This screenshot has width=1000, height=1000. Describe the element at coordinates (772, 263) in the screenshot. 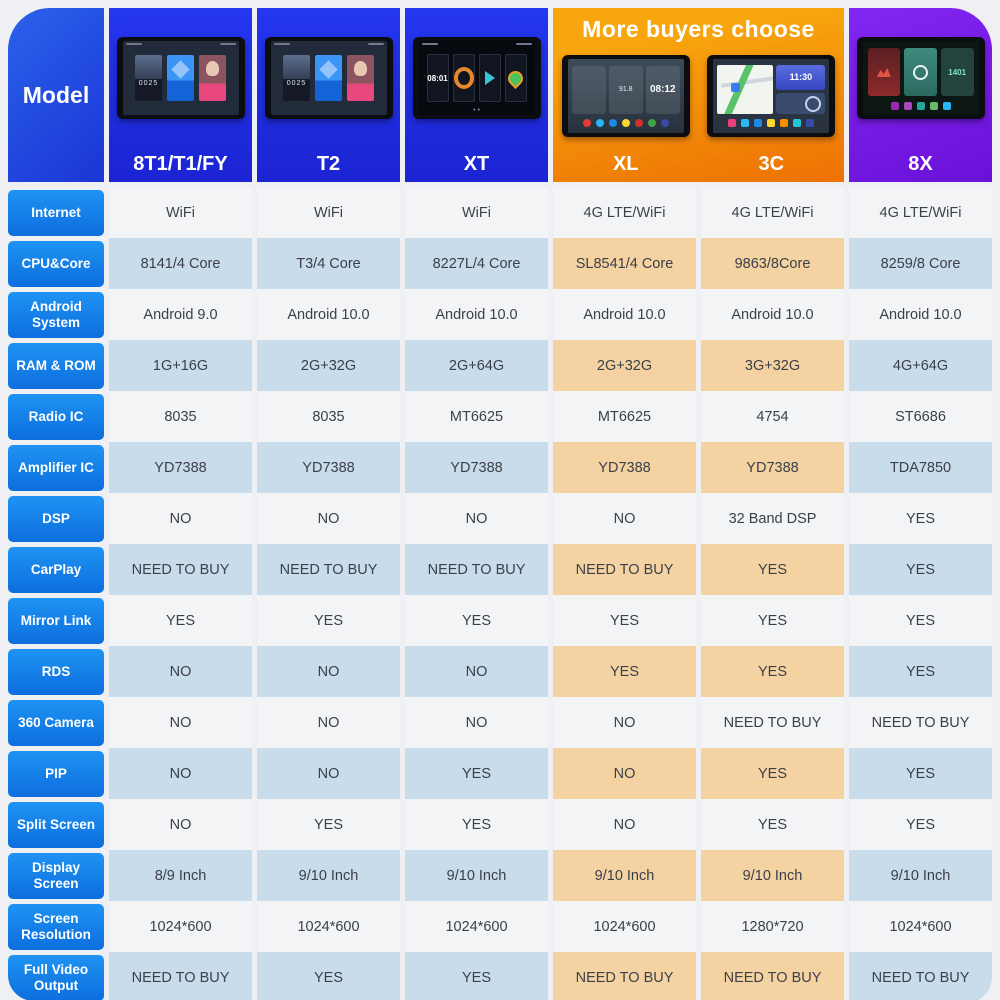

I see `spec-cell: 9863/8Core` at that location.